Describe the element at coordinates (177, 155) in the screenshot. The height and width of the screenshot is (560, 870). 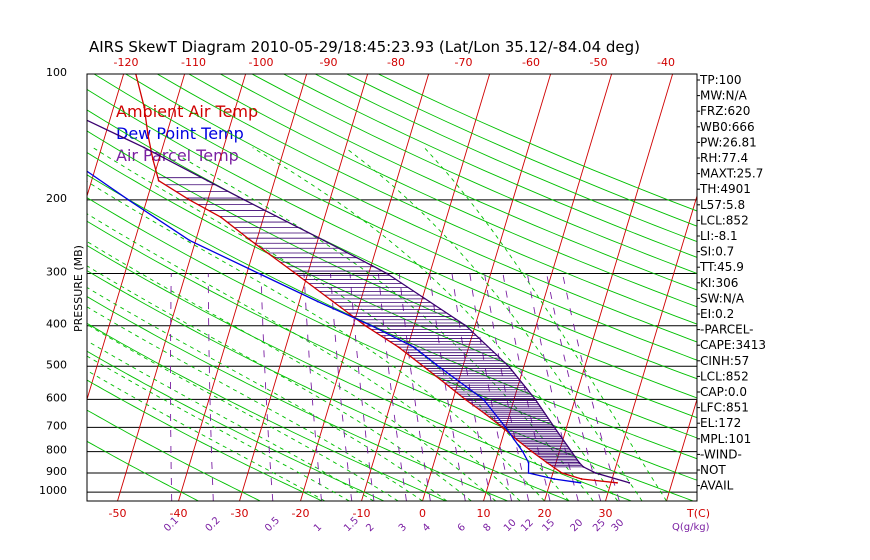
I see `legend-entry: Air Parcel Temp` at that location.